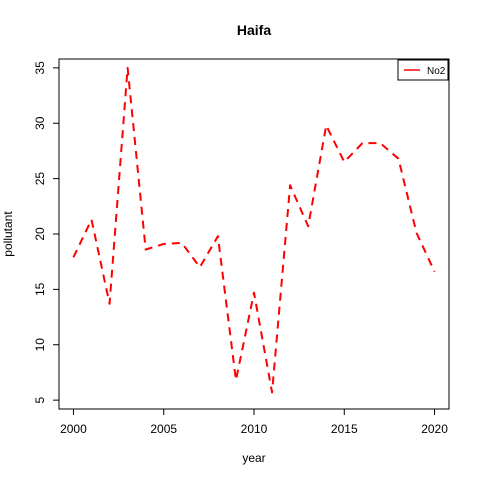 The image size is (480, 480). What do you see at coordinates (40, 289) in the screenshot?
I see `y-tick-label: 15` at bounding box center [40, 289].